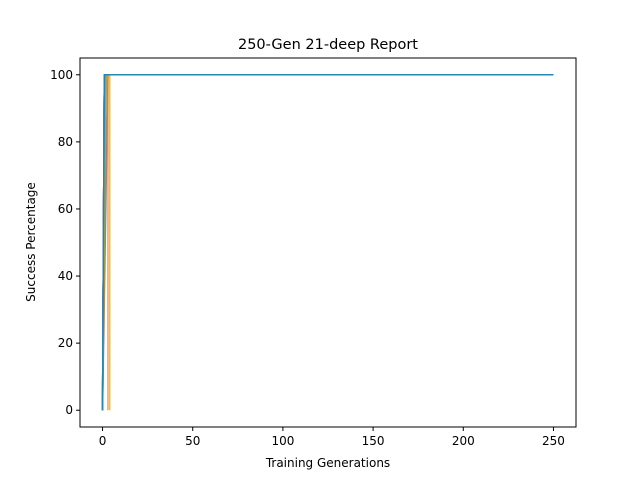  Describe the element at coordinates (463, 441) in the screenshot. I see `x-tick-label: 200` at that location.